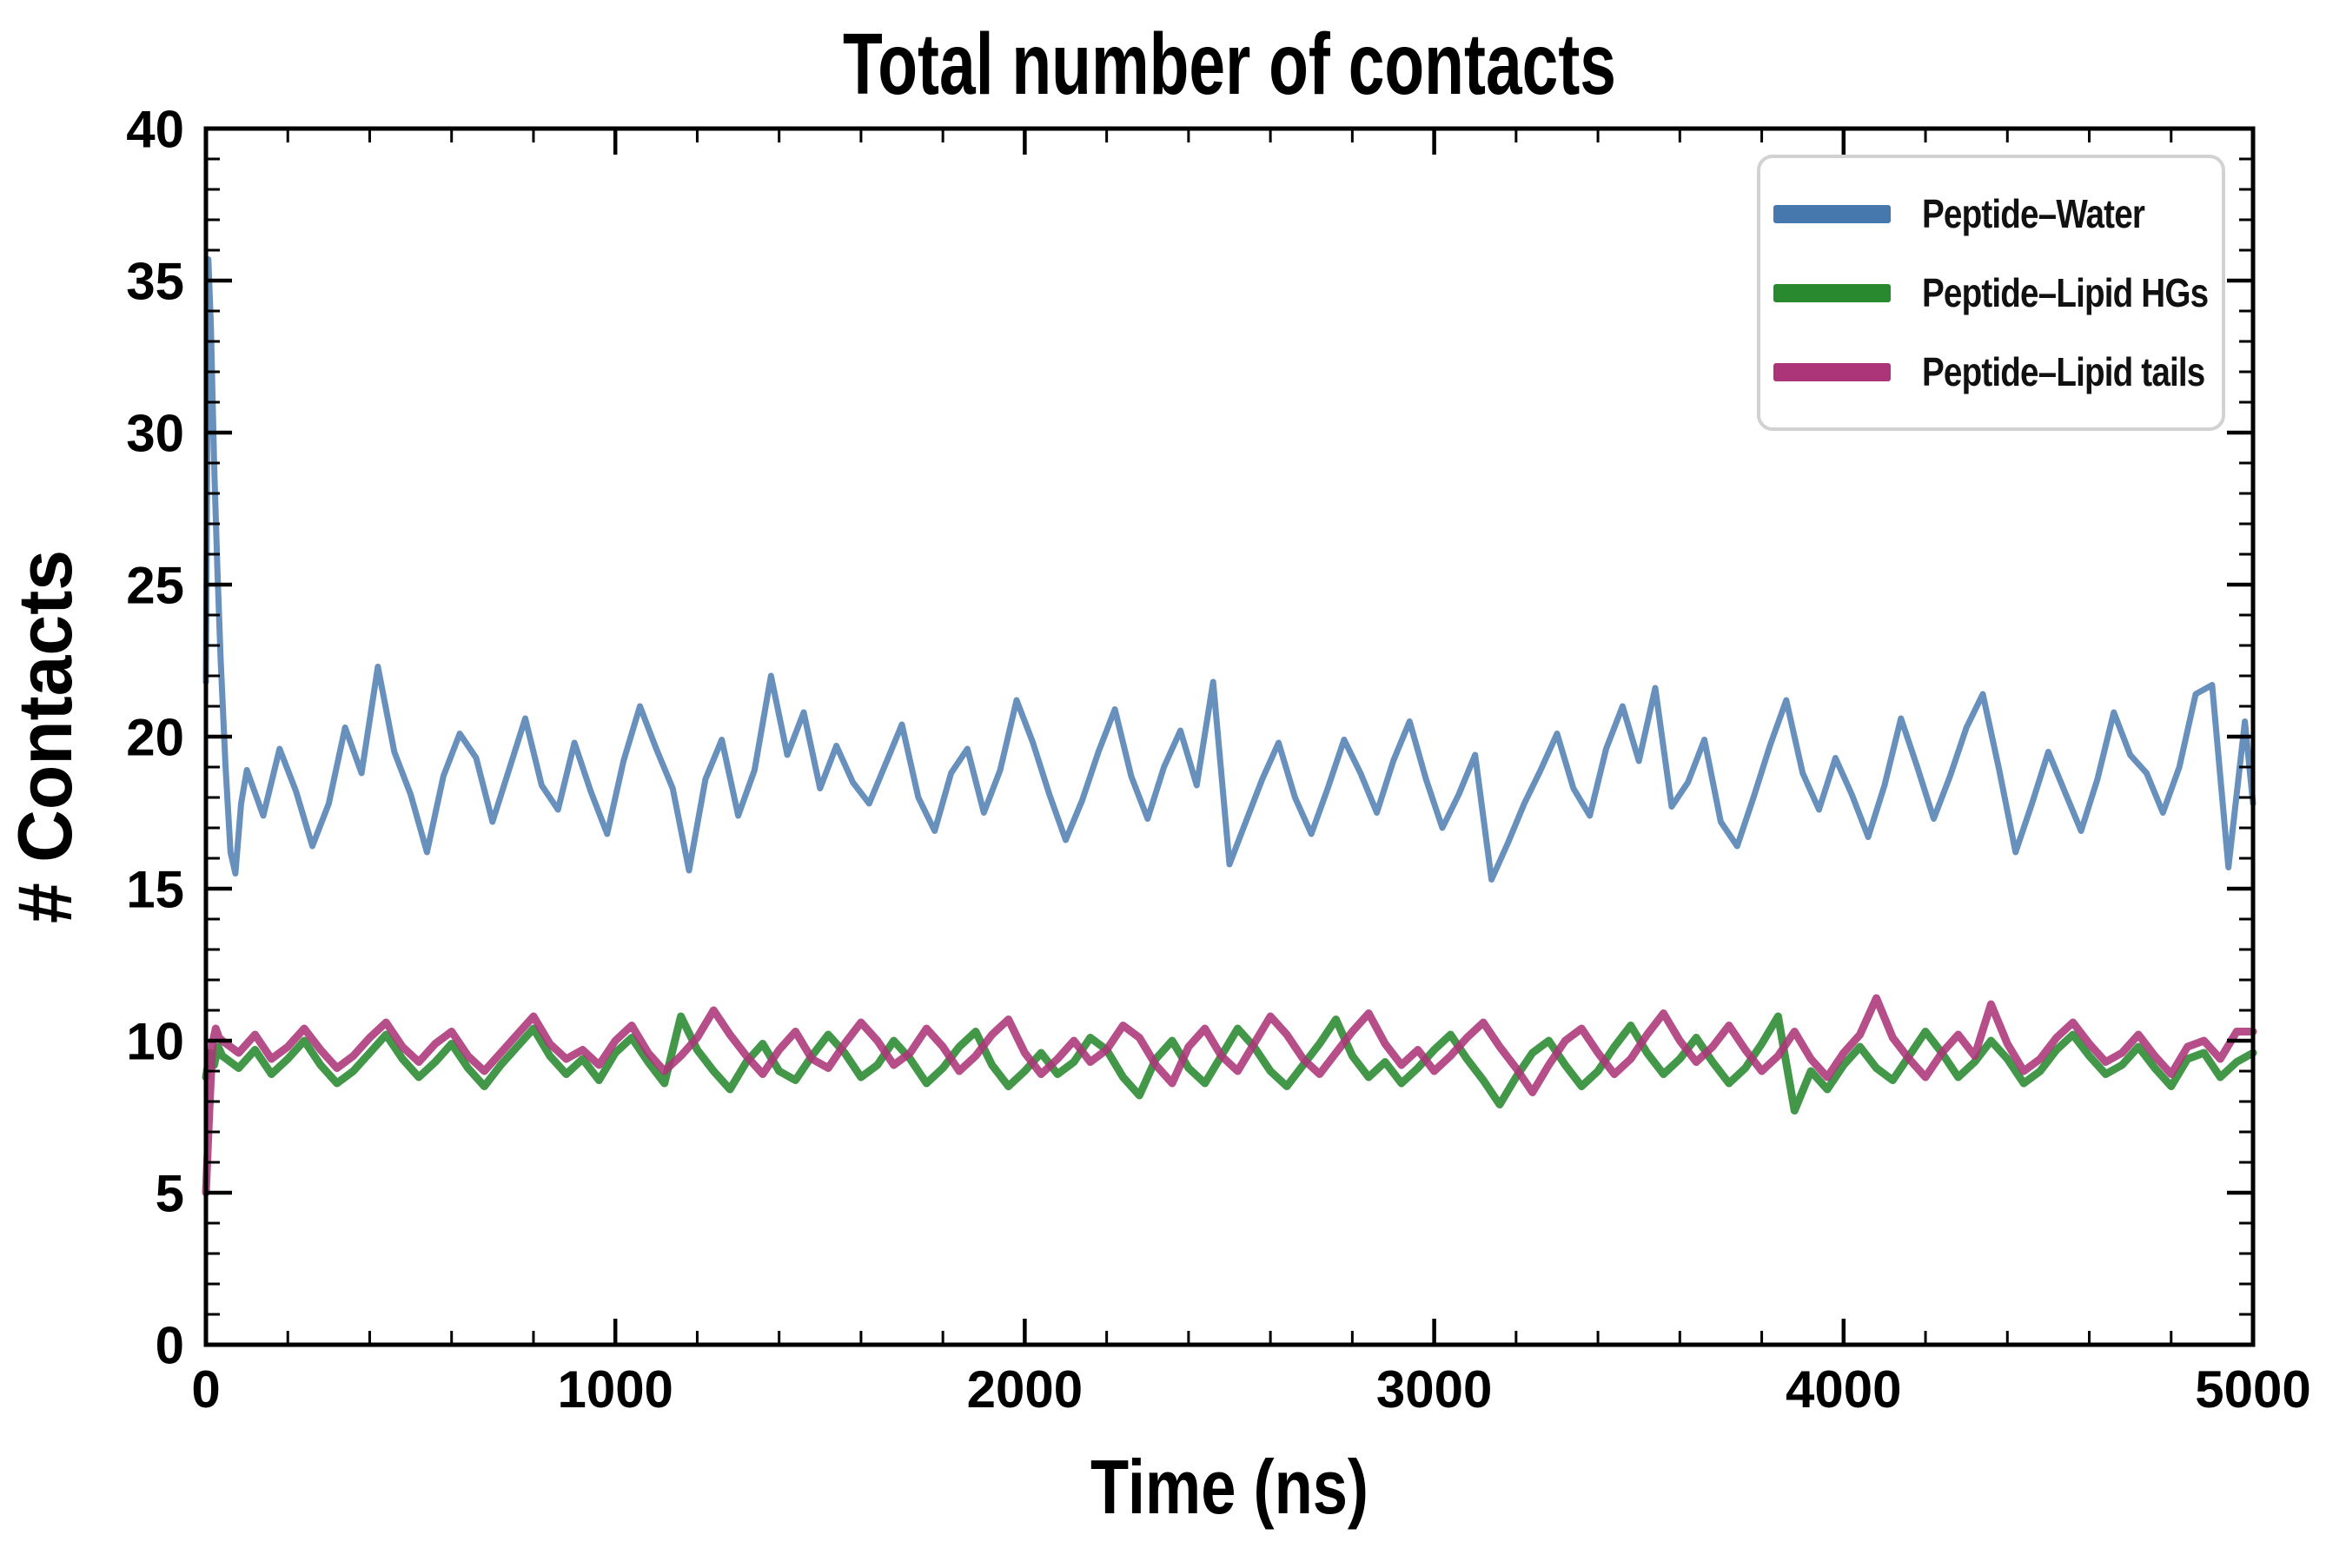 This screenshot has height=1568, width=2346. What do you see at coordinates (45, 736) in the screenshot?
I see `y-axis-label: # Contacts` at bounding box center [45, 736].